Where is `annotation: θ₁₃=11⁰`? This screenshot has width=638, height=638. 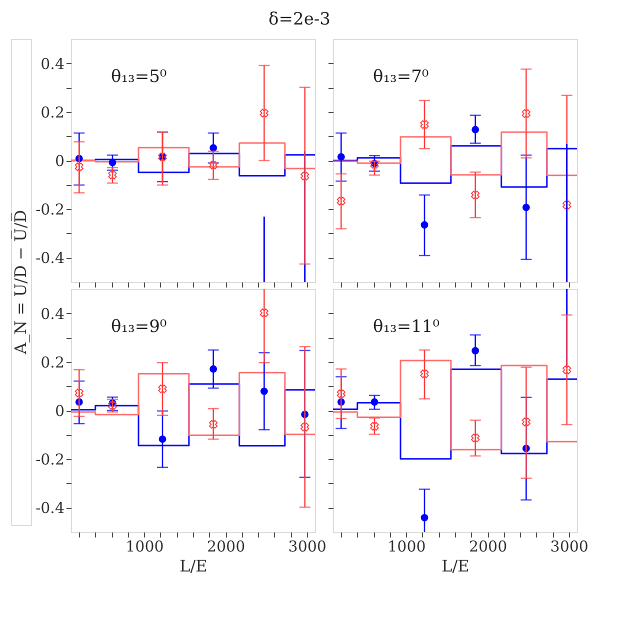 annotation: θ₁₃=11⁰ is located at coordinates (406, 327).